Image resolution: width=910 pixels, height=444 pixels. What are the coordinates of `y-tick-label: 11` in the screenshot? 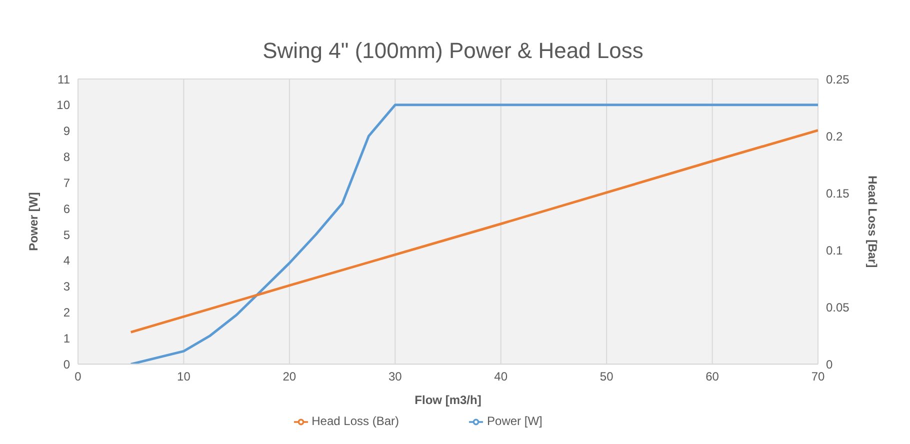 It's located at (64, 79).